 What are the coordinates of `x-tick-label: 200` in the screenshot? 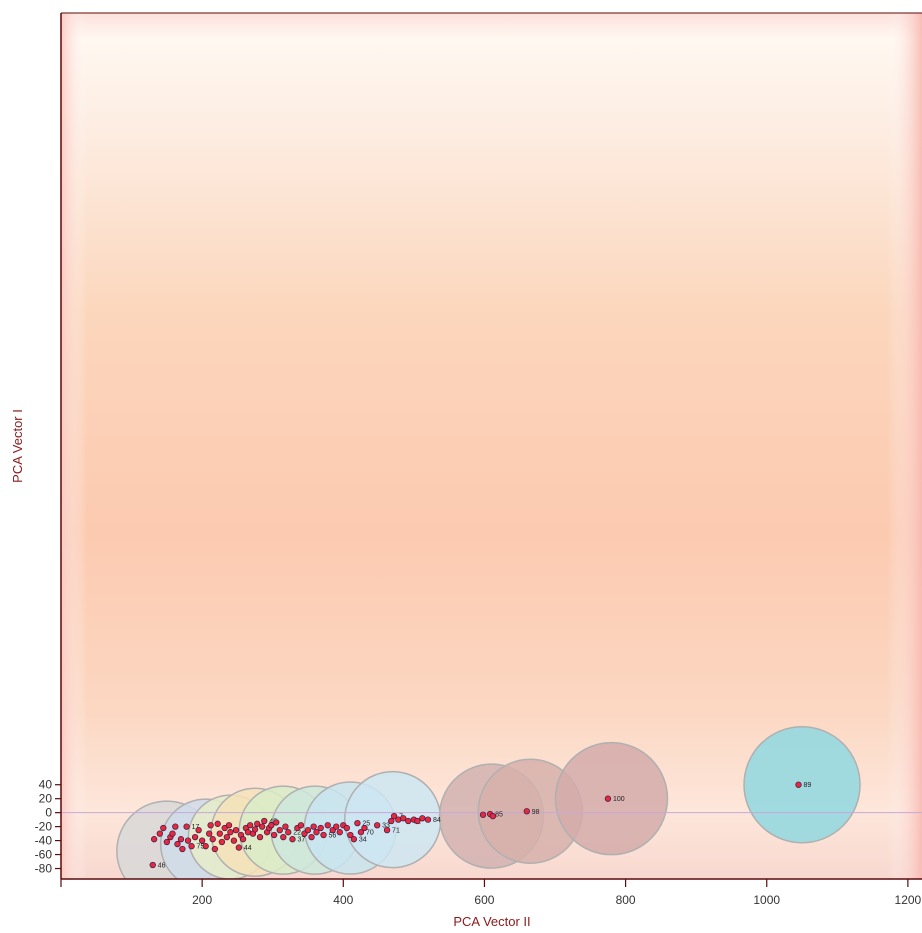 It's located at (202, 900).